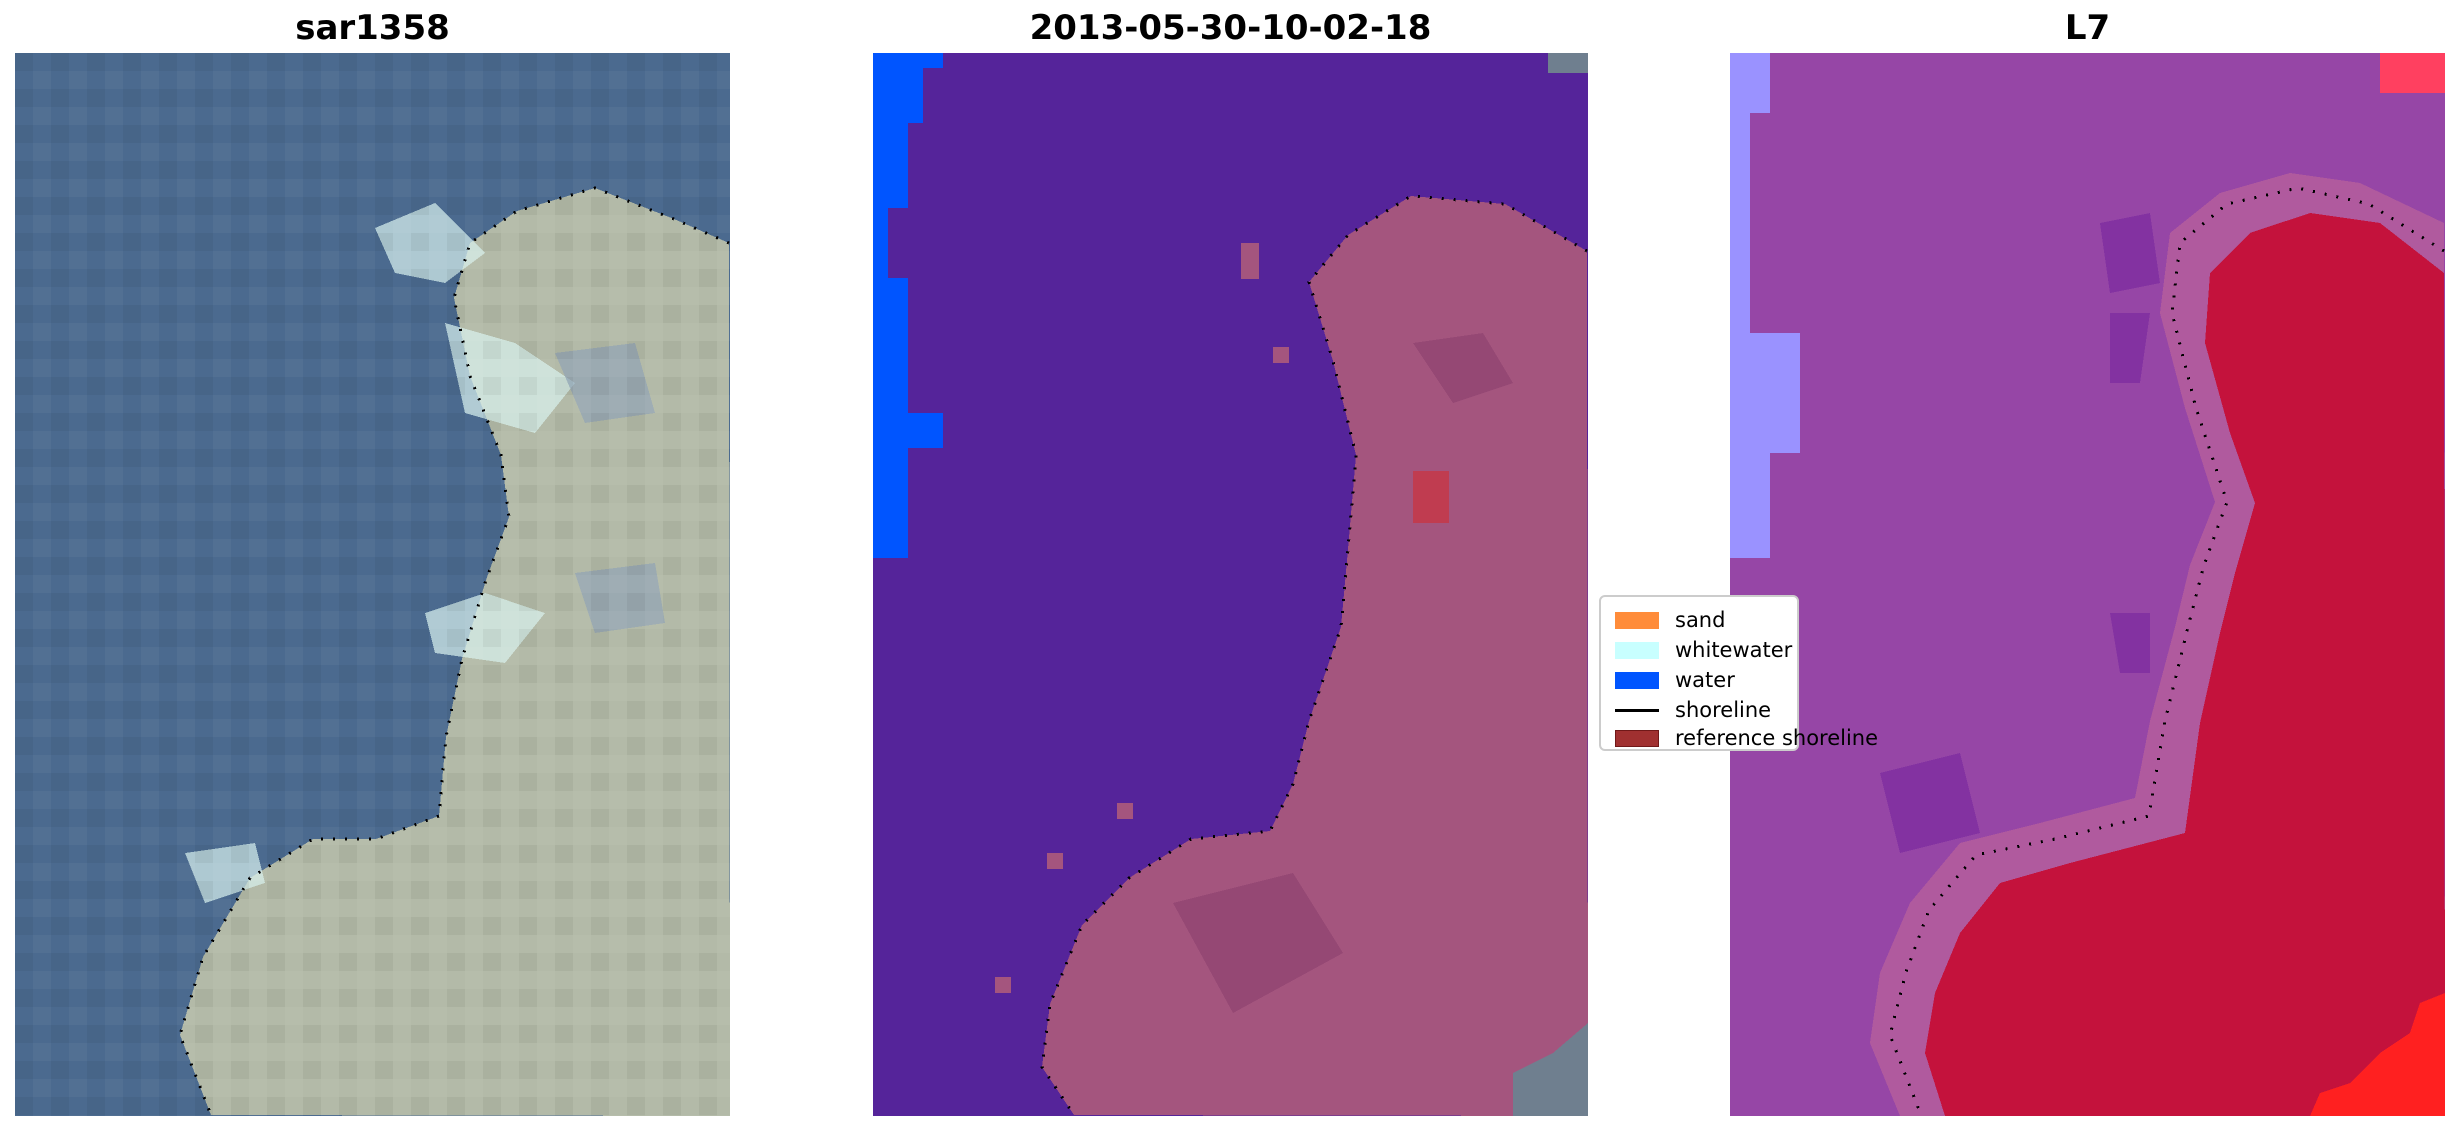 This screenshot has width=2460, height=1131. What do you see at coordinates (2087, 28) in the screenshot?
I see `panel-title-l7: L7` at bounding box center [2087, 28].